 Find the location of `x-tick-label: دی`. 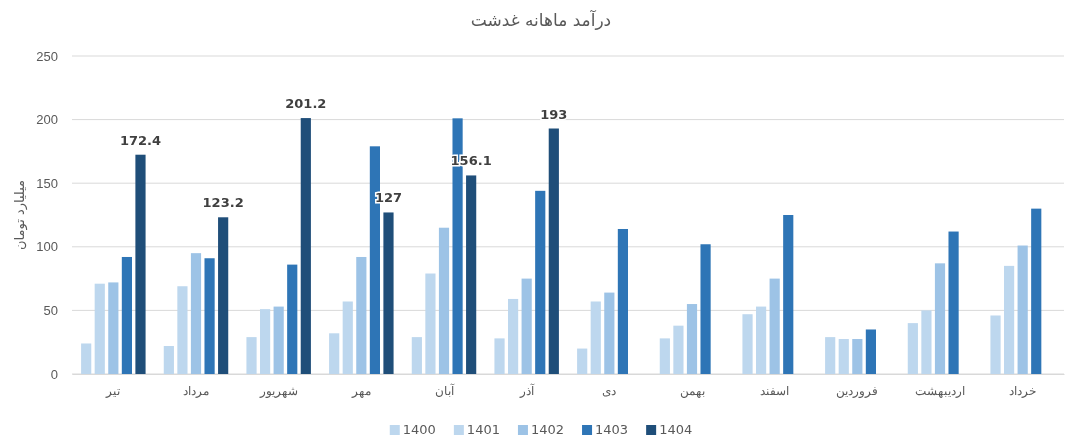

x-tick-label: دی is located at coordinates (609, 390).